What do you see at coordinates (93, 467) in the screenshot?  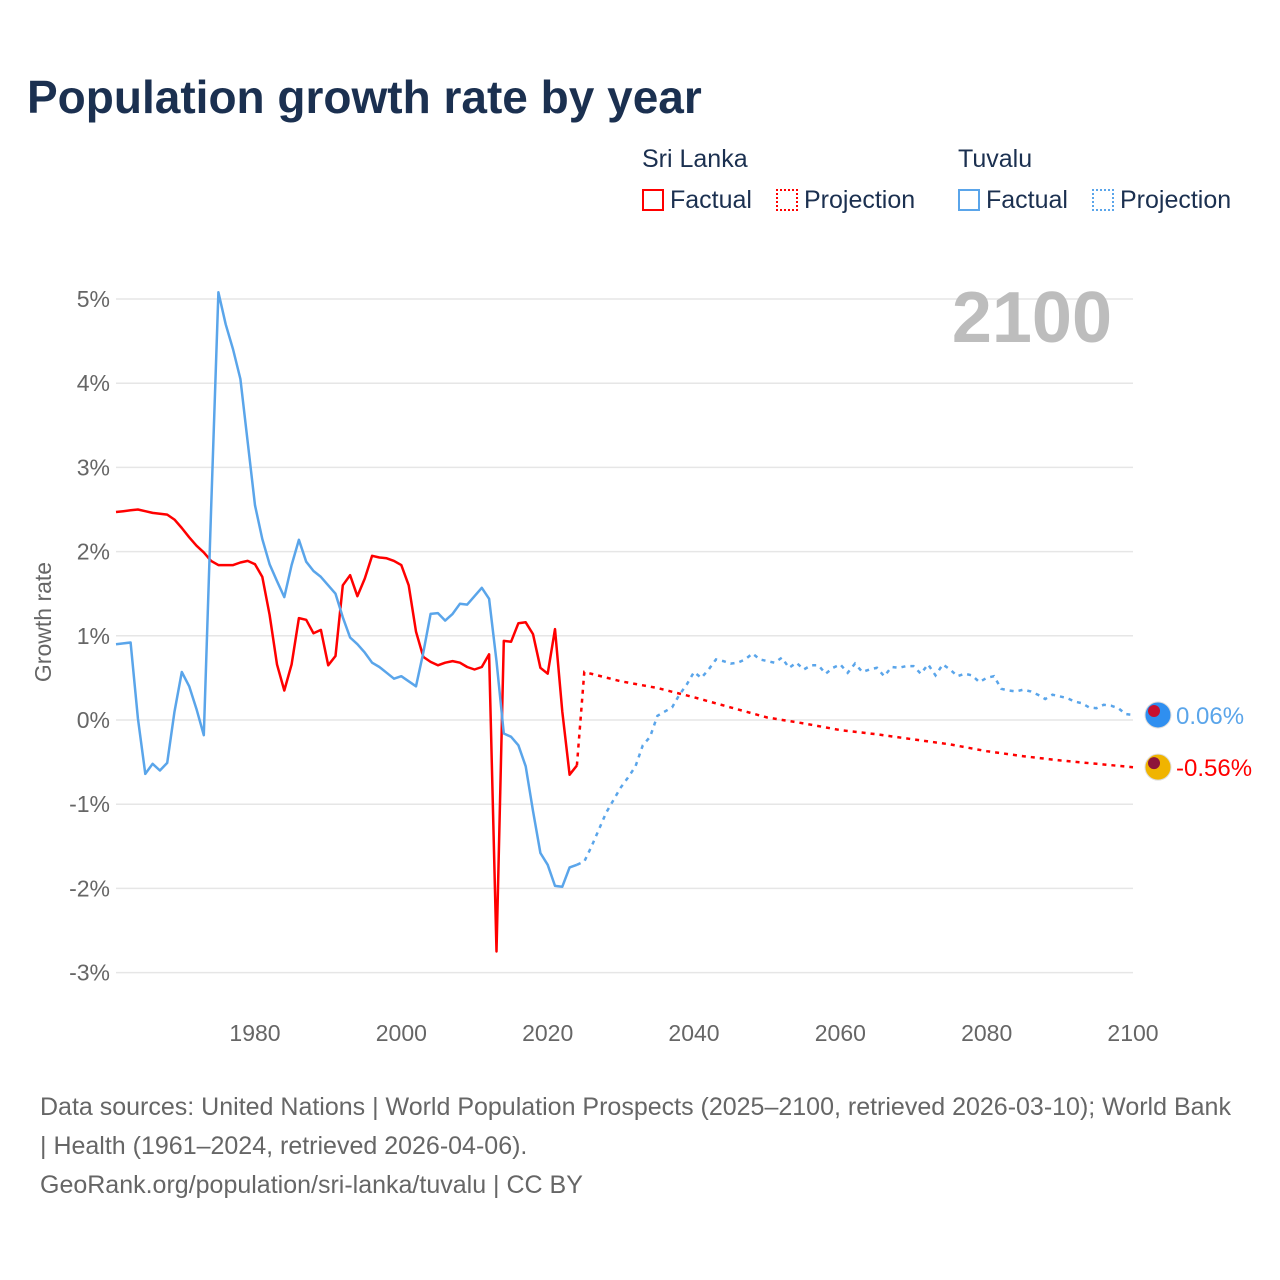 I see `y-tick-label: 3%` at bounding box center [93, 467].